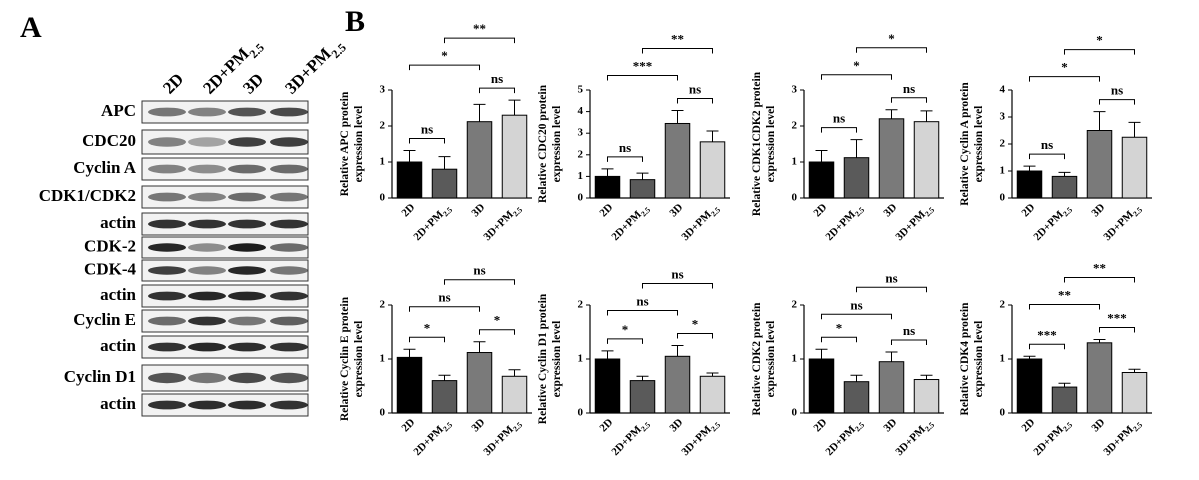 The height and width of the screenshot is (480, 1199). I want to click on y-axis-label-line: Relative CDC20 protein, so click(543, 143).